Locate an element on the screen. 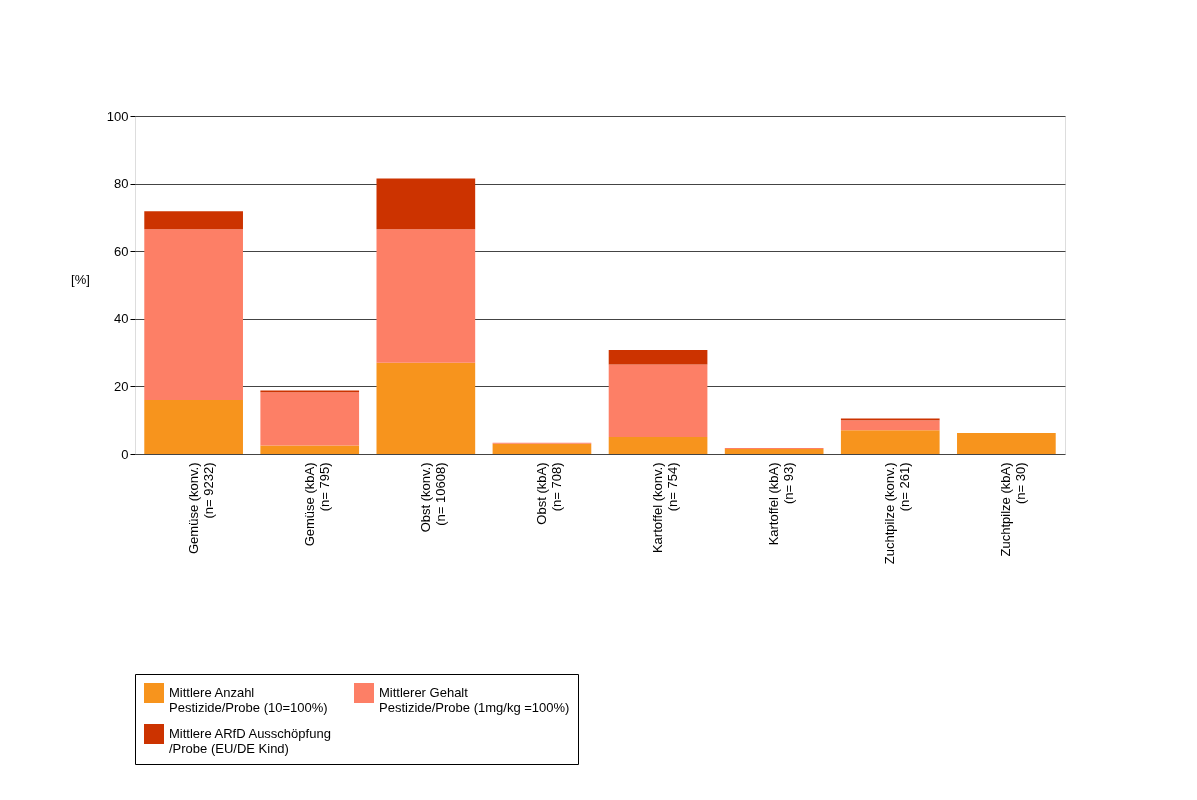 The width and height of the screenshot is (1197, 800). x-tick-label: Zuchtpilze (kbA) (n= 30) is located at coordinates (1013, 509).